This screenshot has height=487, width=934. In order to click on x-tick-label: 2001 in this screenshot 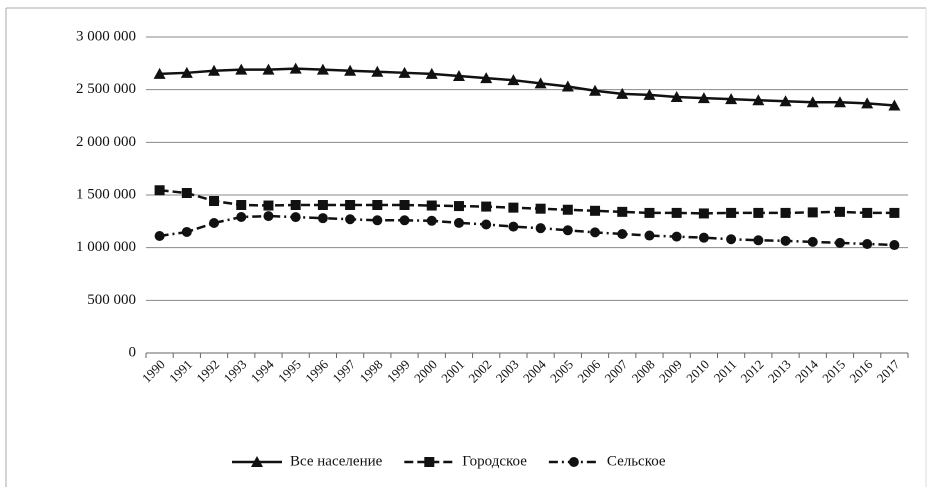, I will do `click(452, 371)`.